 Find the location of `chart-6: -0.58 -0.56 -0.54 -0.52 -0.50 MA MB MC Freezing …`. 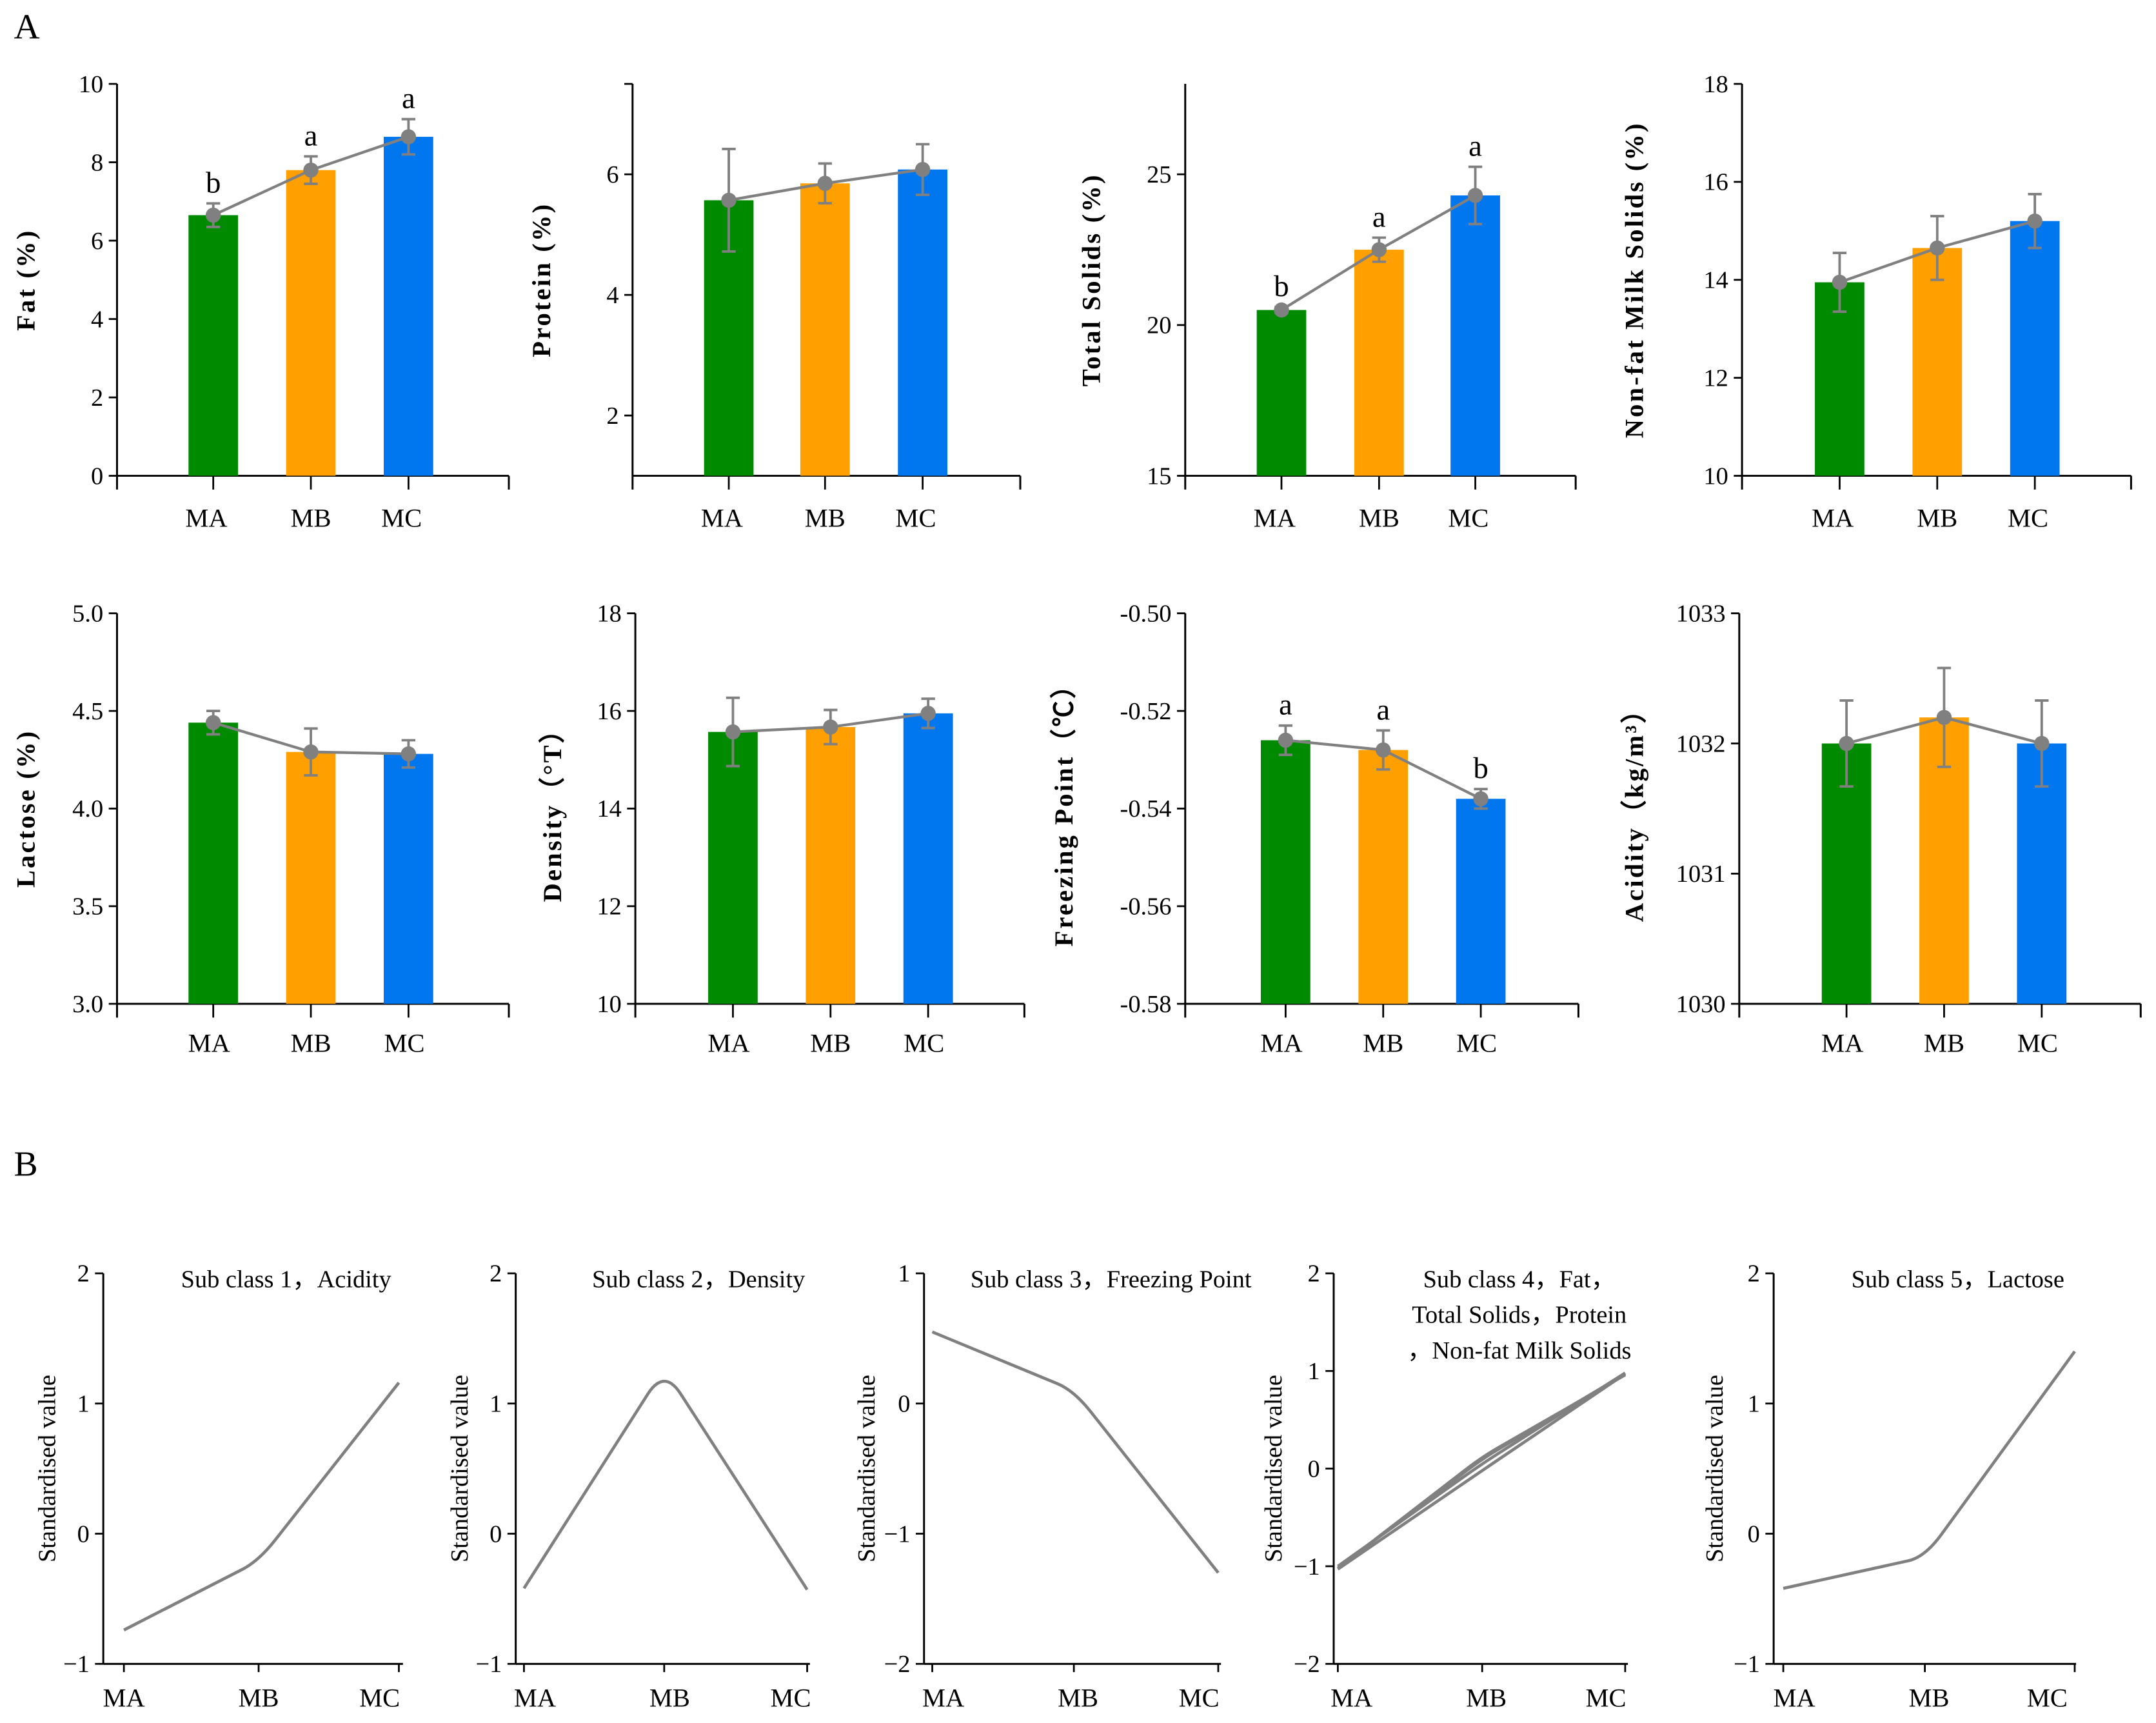

chart-6: -0.58 -0.56 -0.54 -0.52 -0.50 MA MB MC Freezing … is located at coordinates (1314, 829).